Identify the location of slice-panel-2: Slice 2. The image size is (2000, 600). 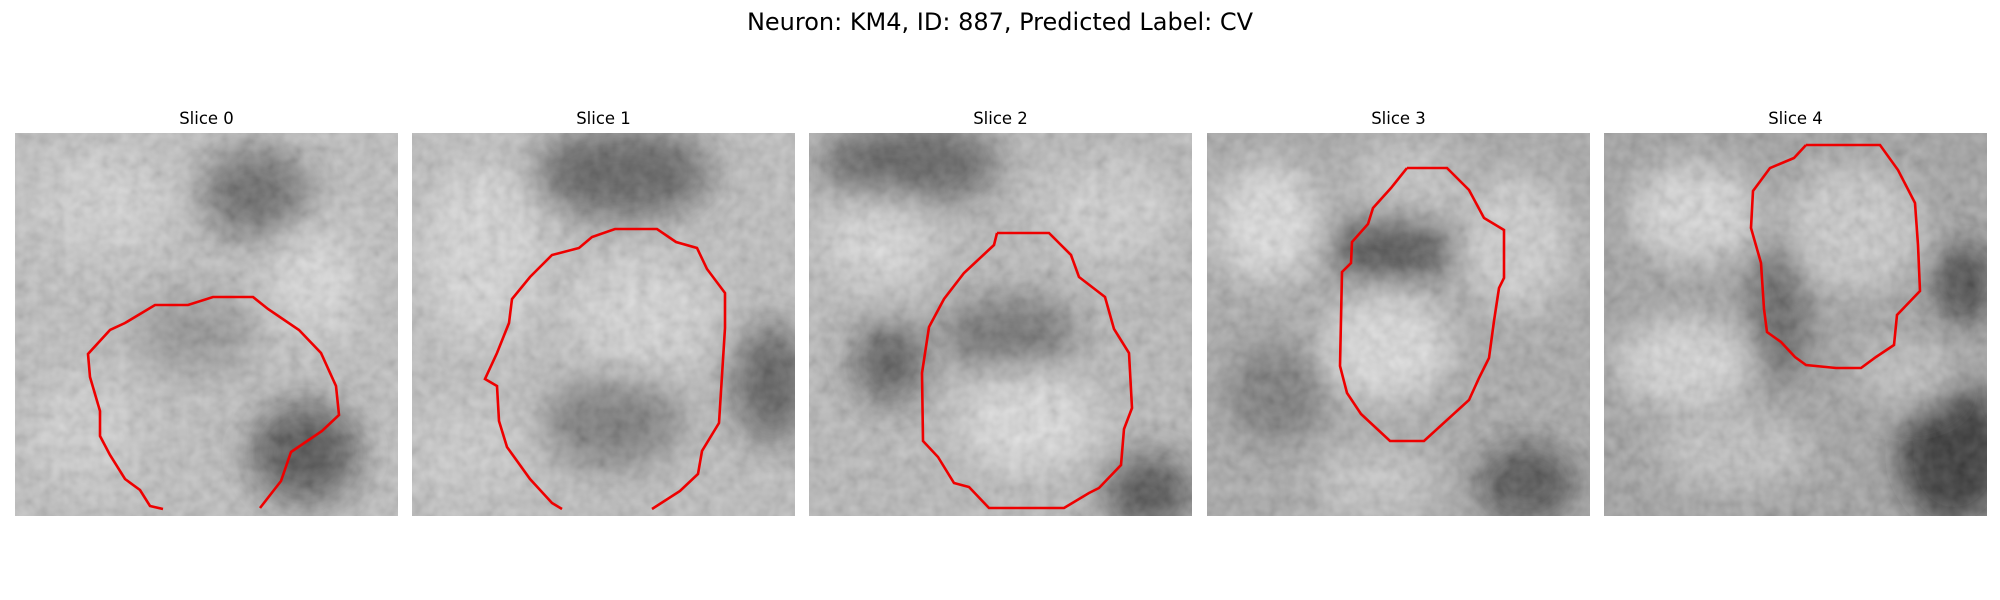
(1000, 312).